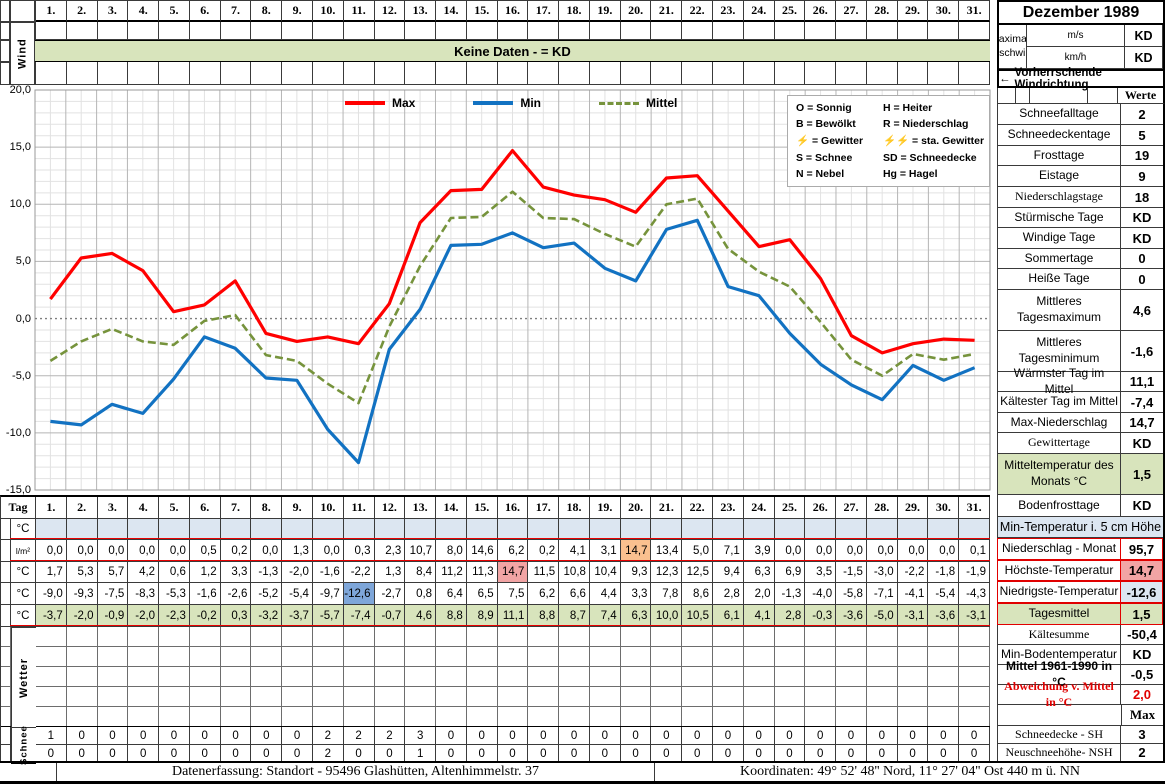 This screenshot has width=1165, height=784. What do you see at coordinates (1080, 238) in the screenshot?
I see `stat-row-windige-tage: Windige Tage KD` at bounding box center [1080, 238].